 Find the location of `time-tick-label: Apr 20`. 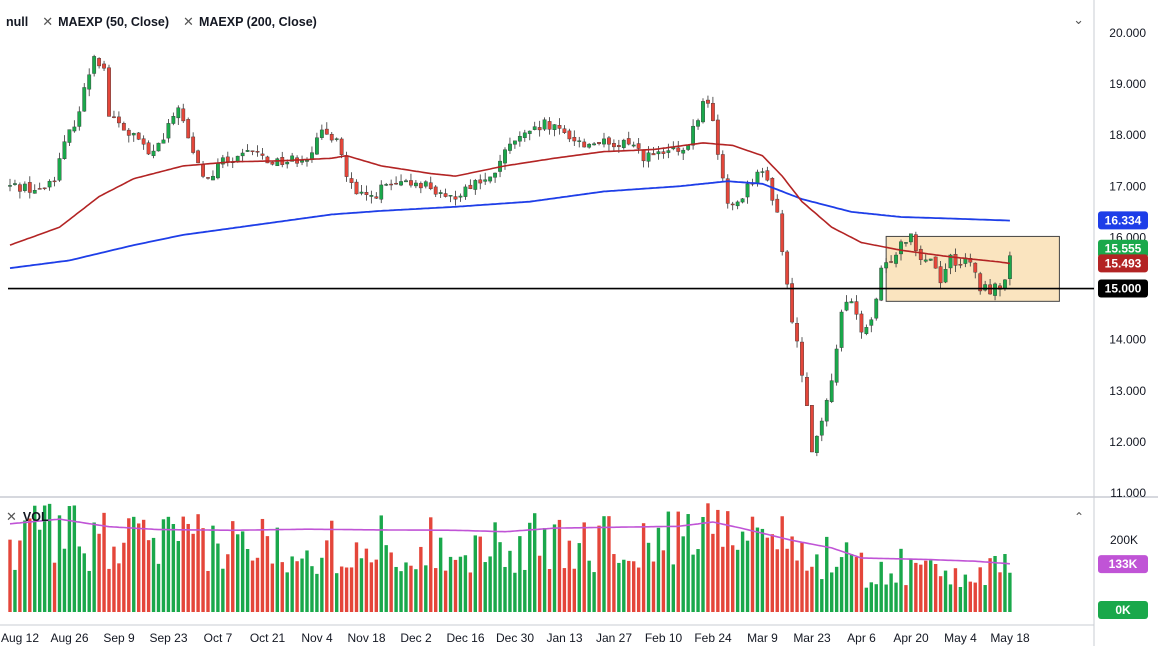

time-tick-label: Apr 20 is located at coordinates (911, 638).